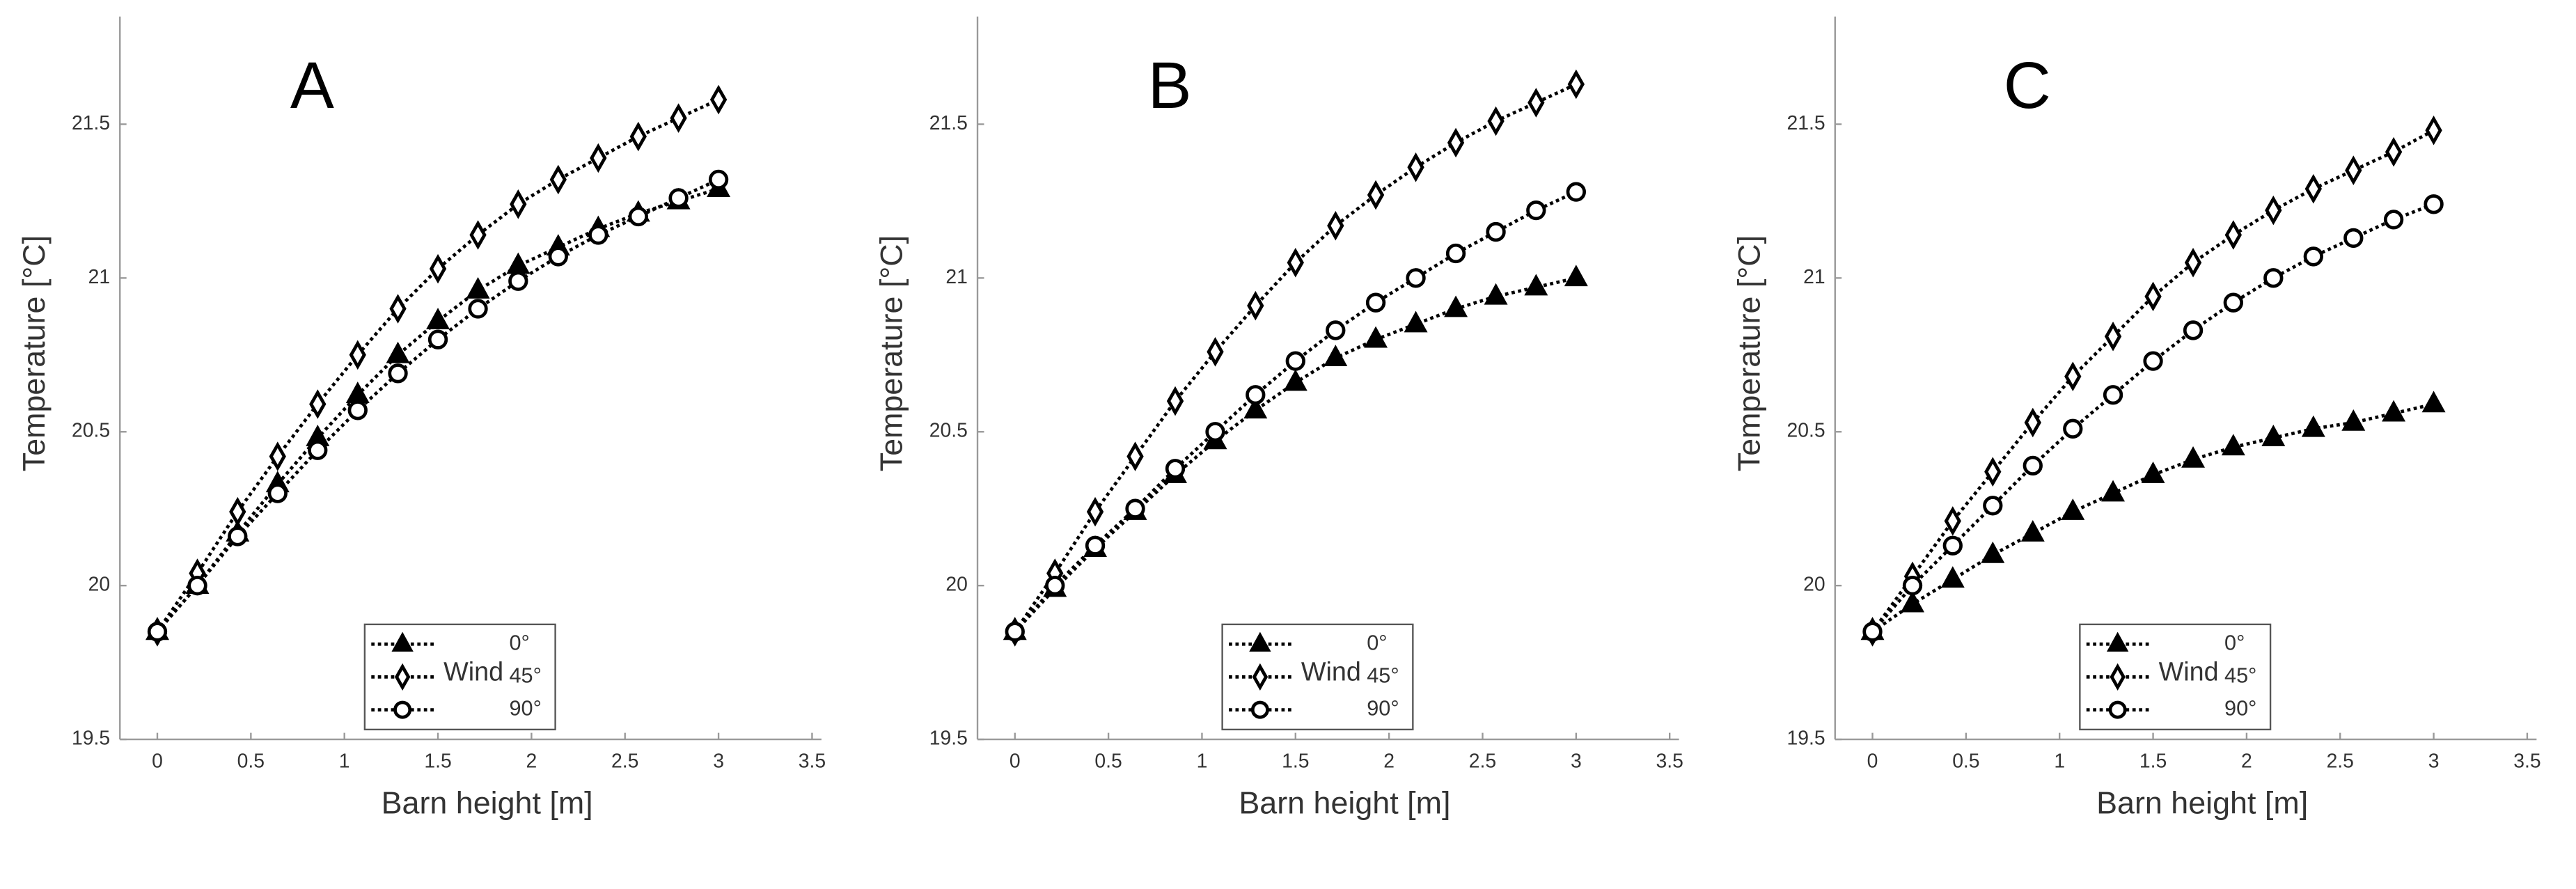 This screenshot has height=889, width=2576. Describe the element at coordinates (1748, 353) in the screenshot. I see `y-axis-label: Temperature [°C]` at that location.